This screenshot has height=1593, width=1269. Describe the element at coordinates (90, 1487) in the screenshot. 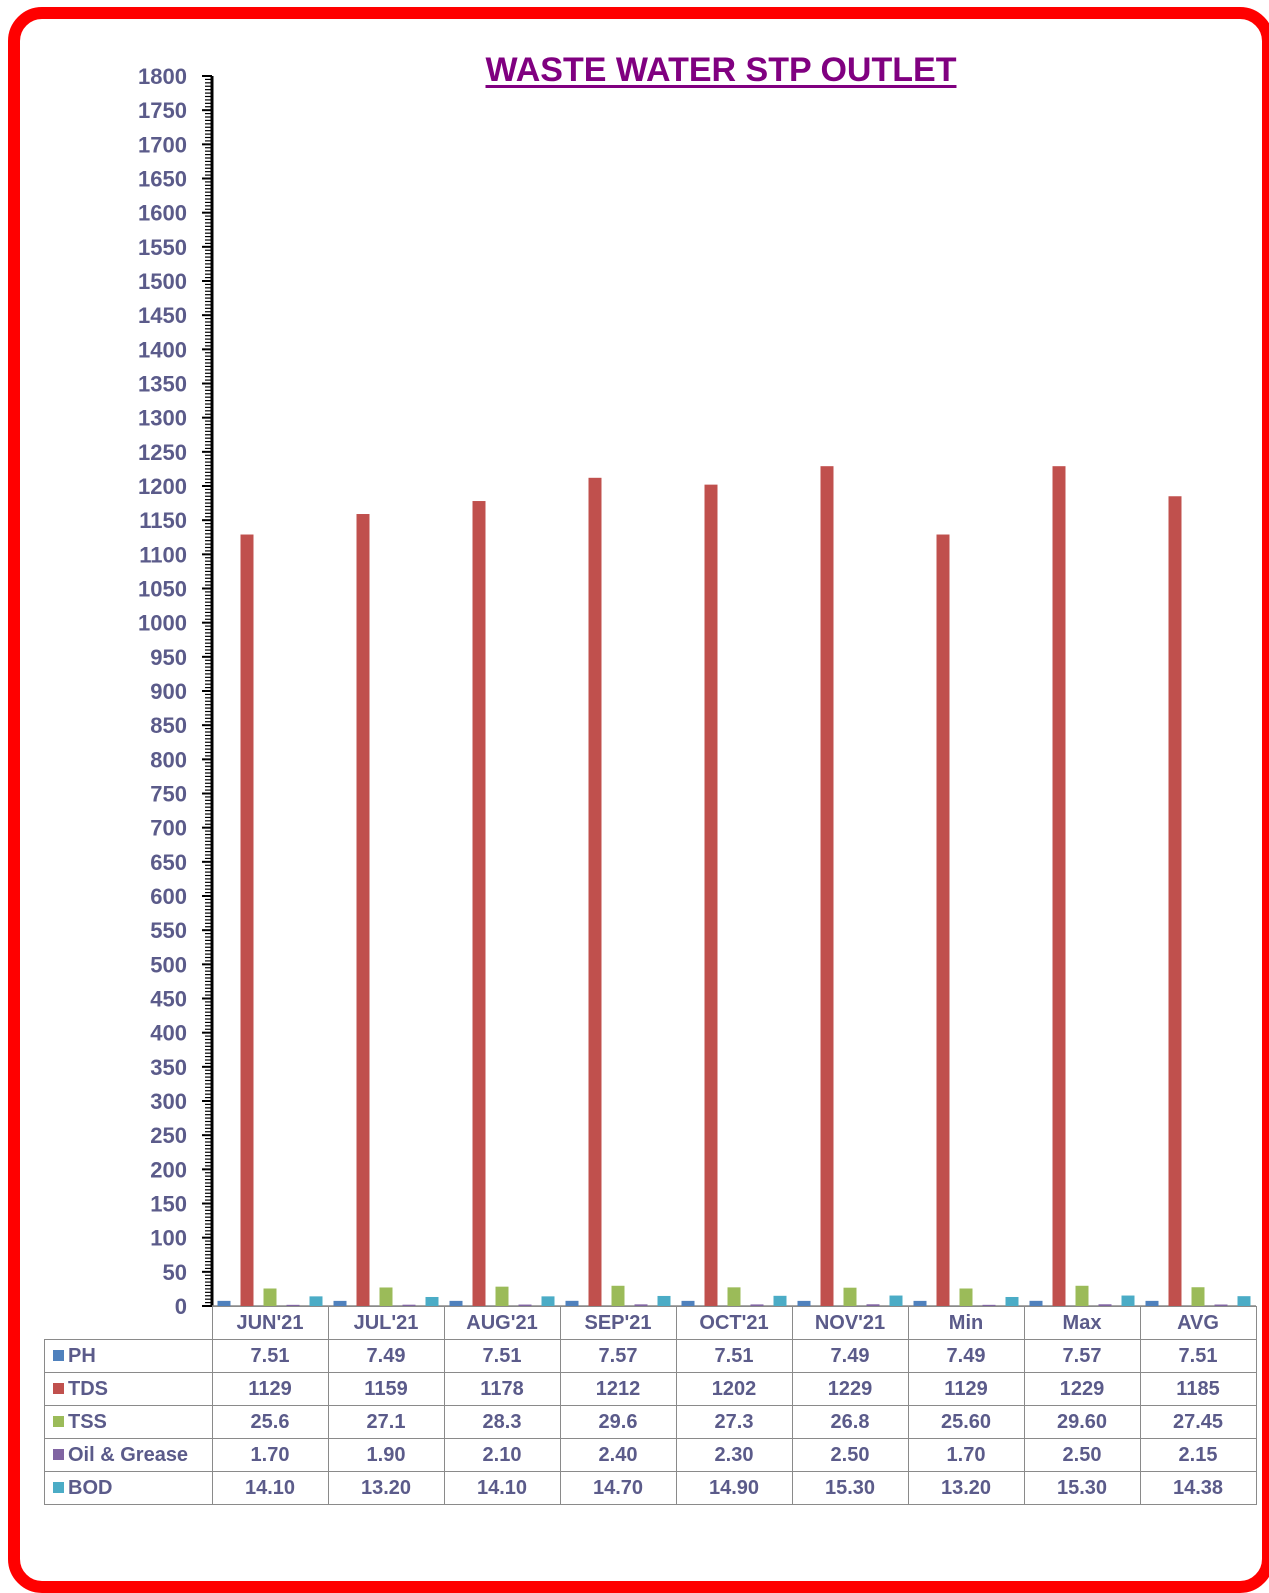

I see `legend-label: BOD` at that location.